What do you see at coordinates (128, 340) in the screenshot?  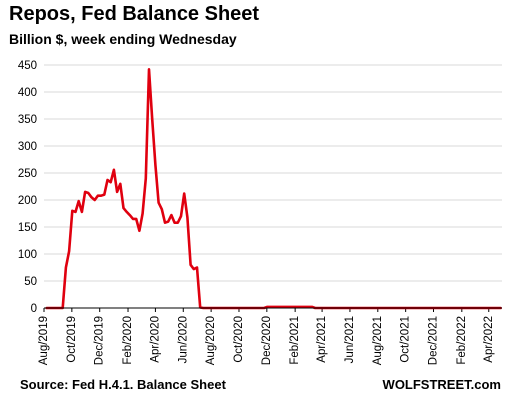 I see `x-tick-label: Feb/2020` at bounding box center [128, 340].